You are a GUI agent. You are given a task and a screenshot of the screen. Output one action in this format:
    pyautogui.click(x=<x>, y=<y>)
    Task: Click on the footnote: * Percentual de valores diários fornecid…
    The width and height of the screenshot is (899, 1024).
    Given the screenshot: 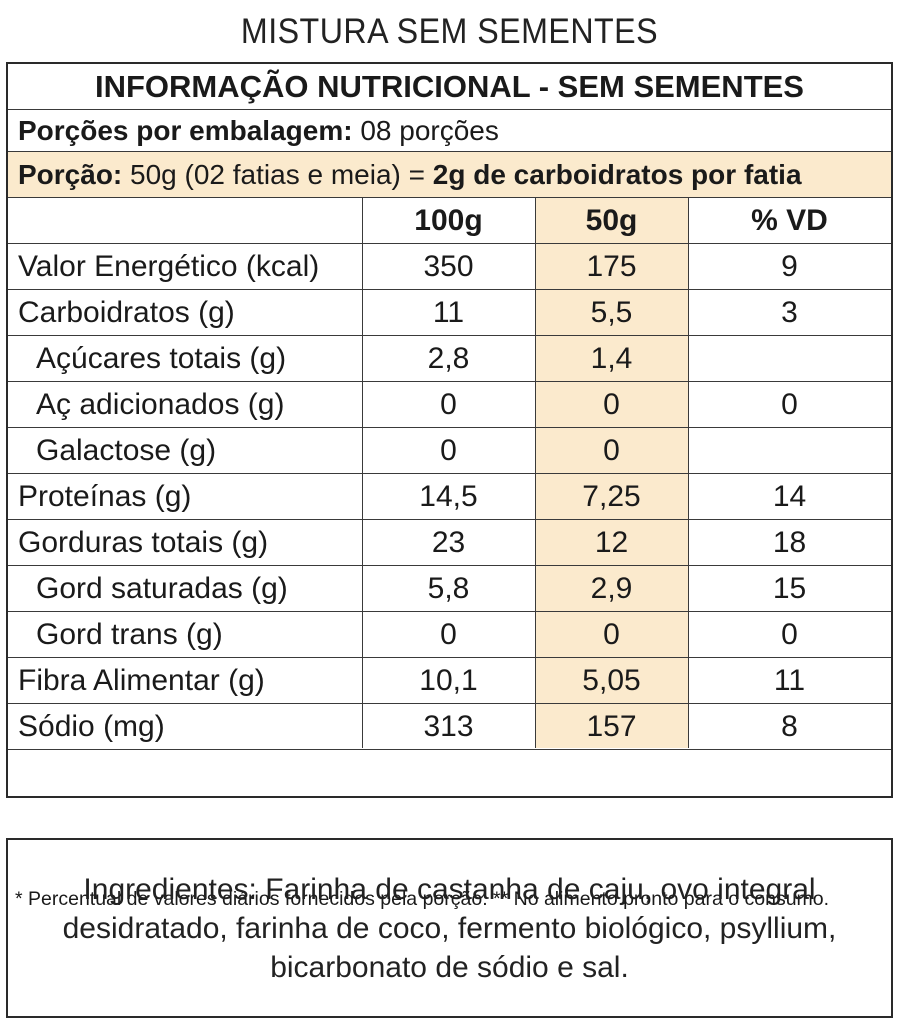 What is the action you would take?
    pyautogui.click(x=422, y=899)
    